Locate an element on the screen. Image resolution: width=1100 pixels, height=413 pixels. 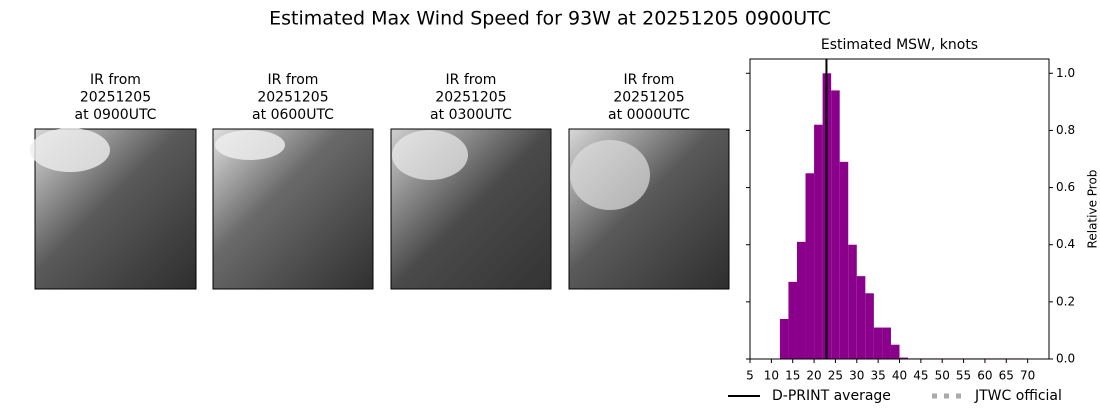
x-tick-label: 55 is located at coordinates (963, 376).